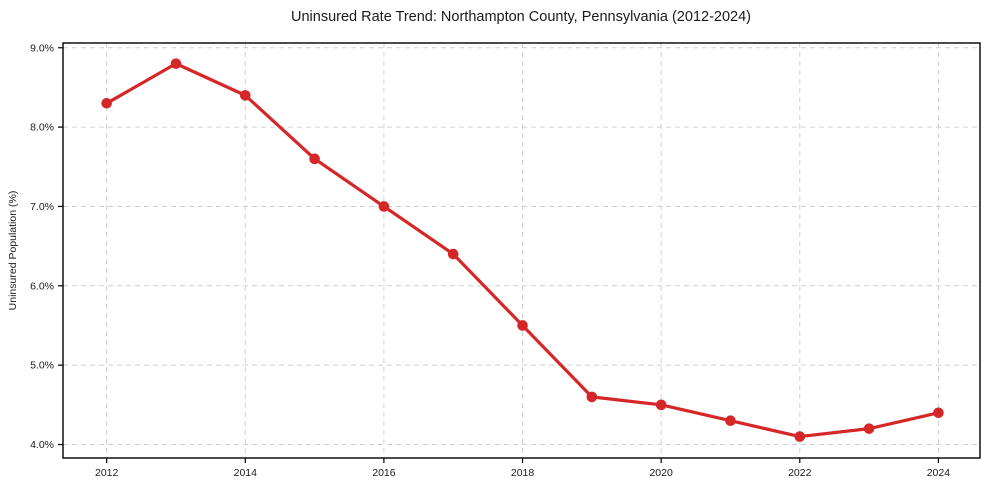  What do you see at coordinates (42, 445) in the screenshot?
I see `y-tick-label: 4.0%` at bounding box center [42, 445].